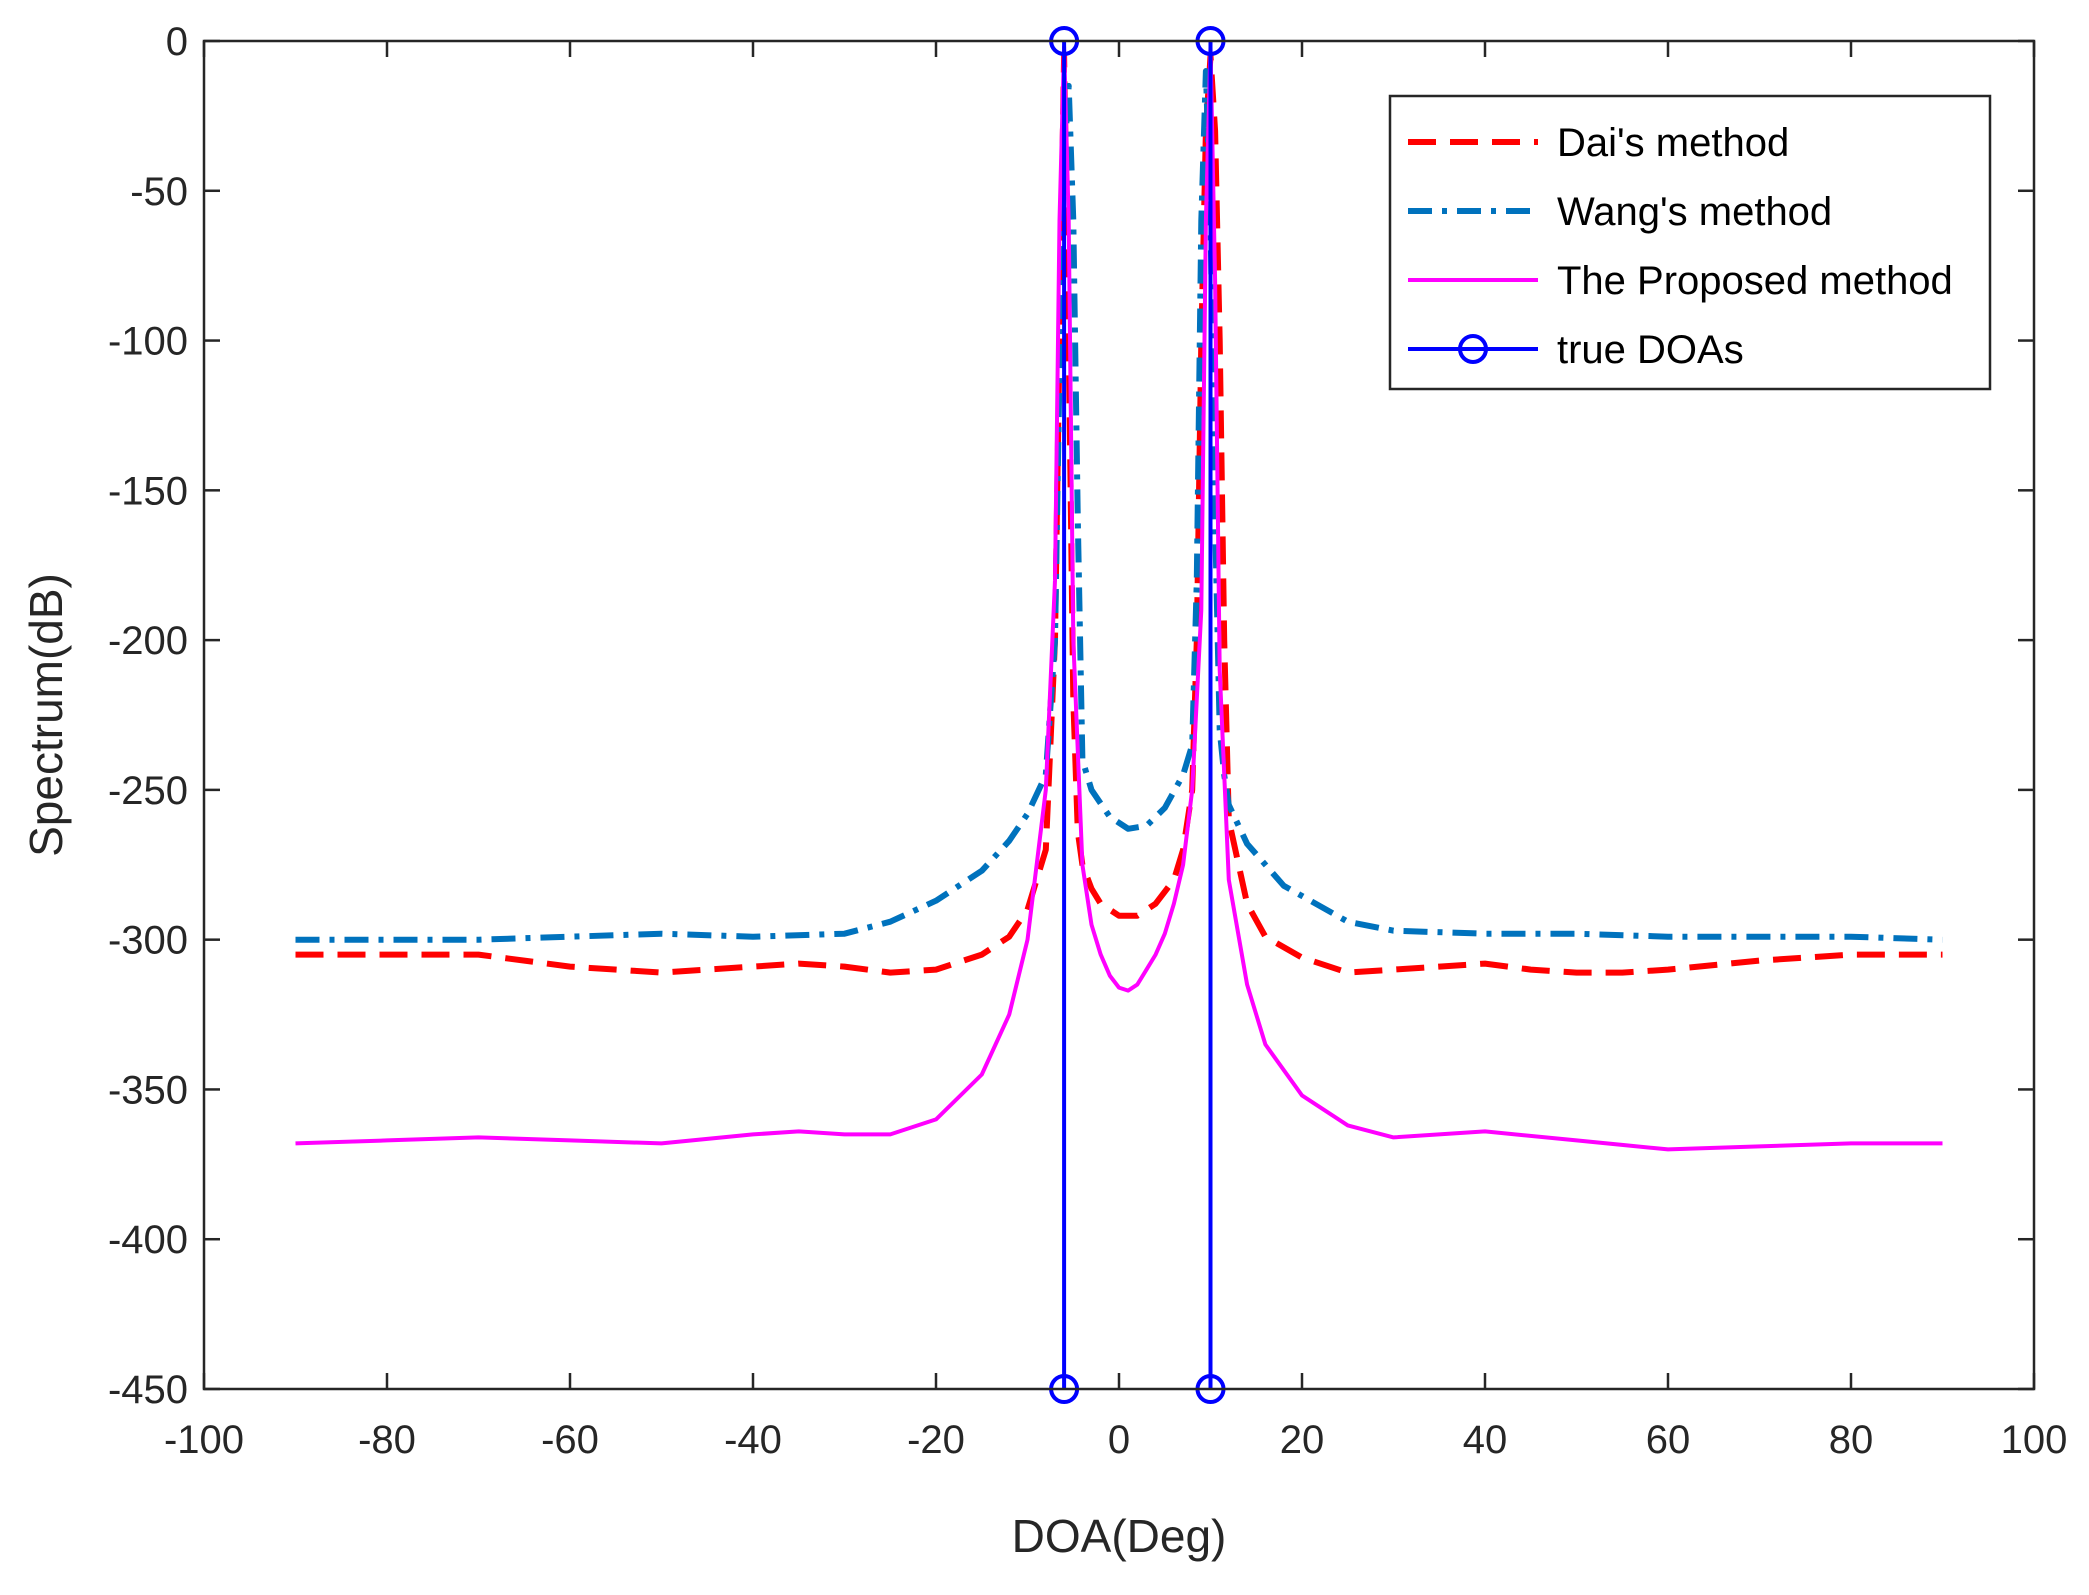  I want to click on x-tick-label: -100, so click(204, 1440).